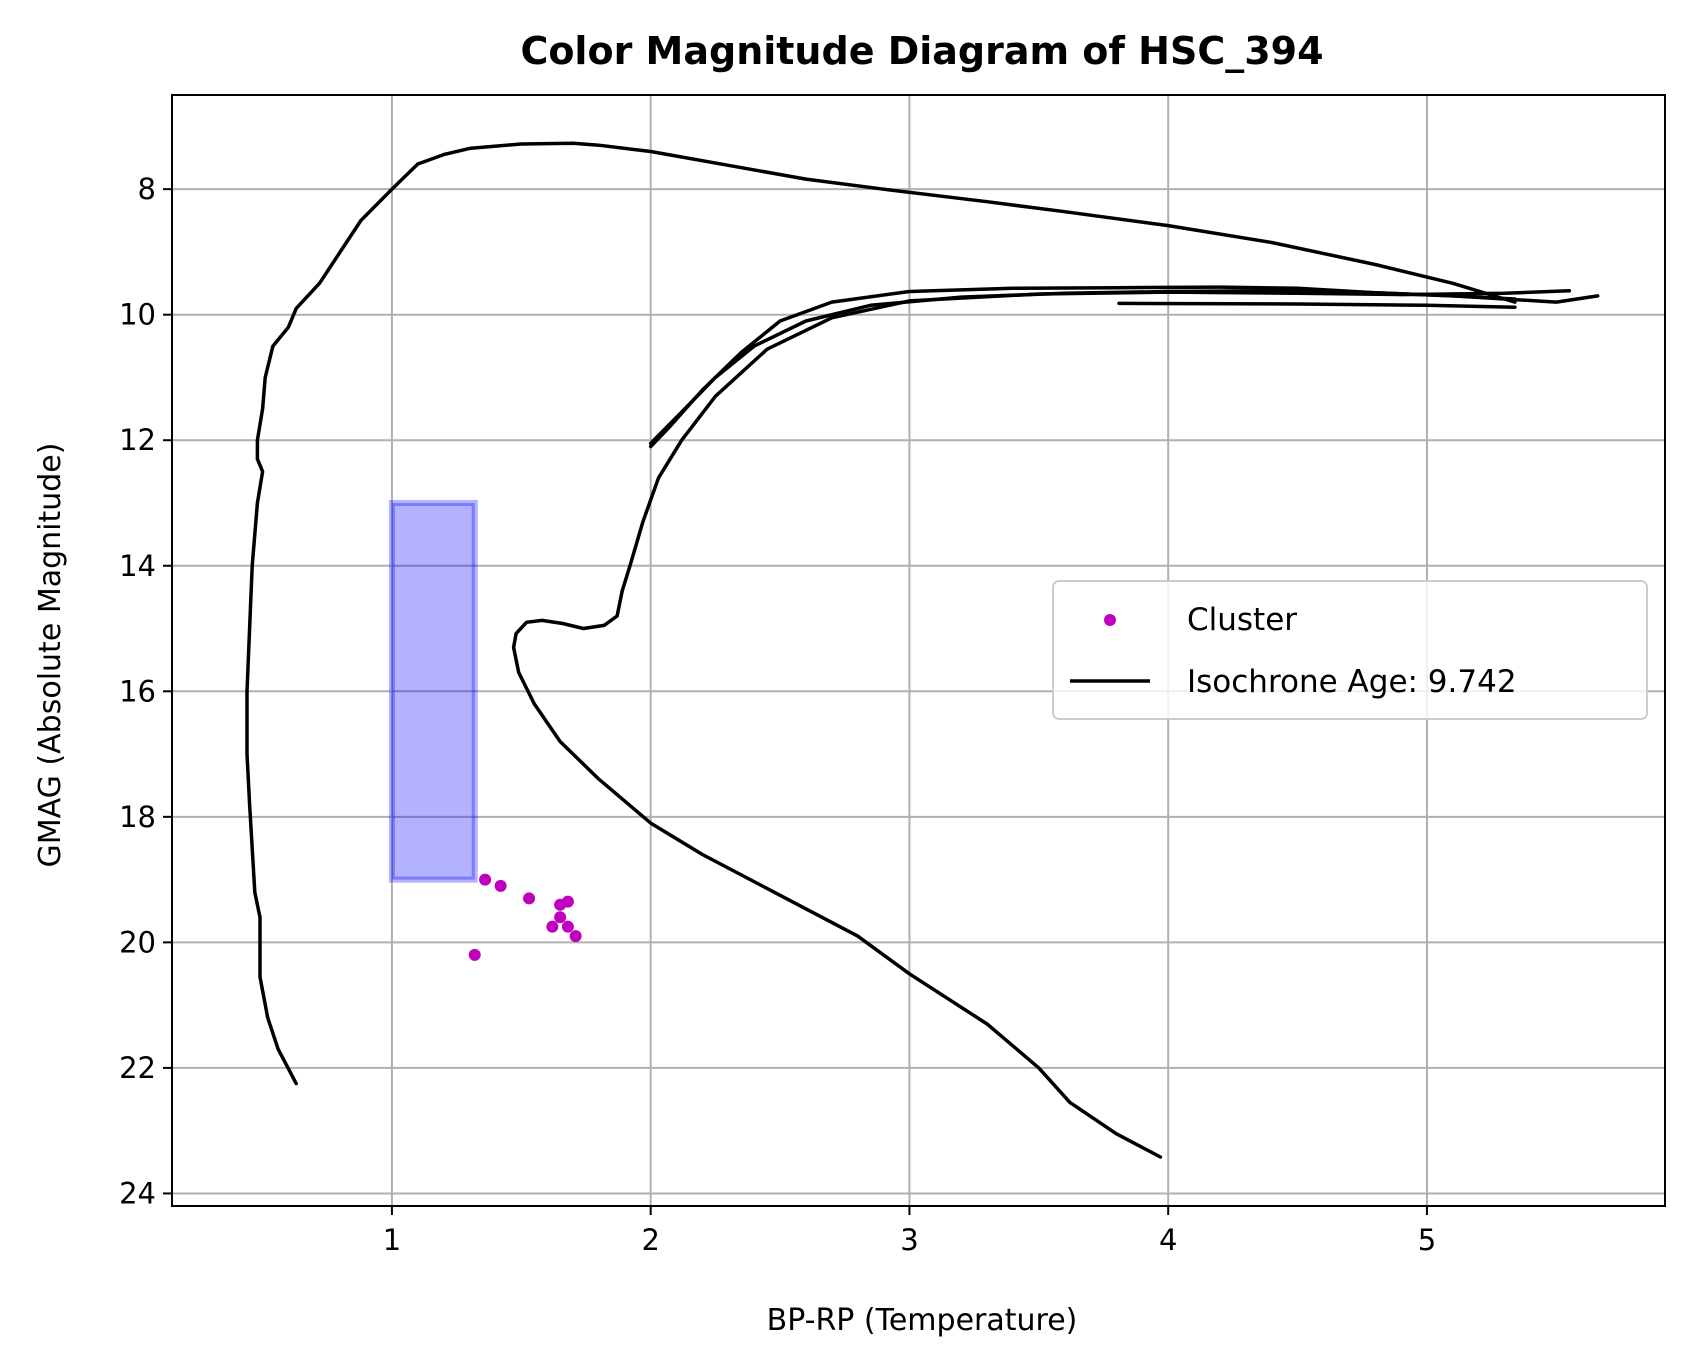 This screenshot has height=1365, width=1688. Describe the element at coordinates (137, 1068) in the screenshot. I see `y-tick-label: 22` at that location.